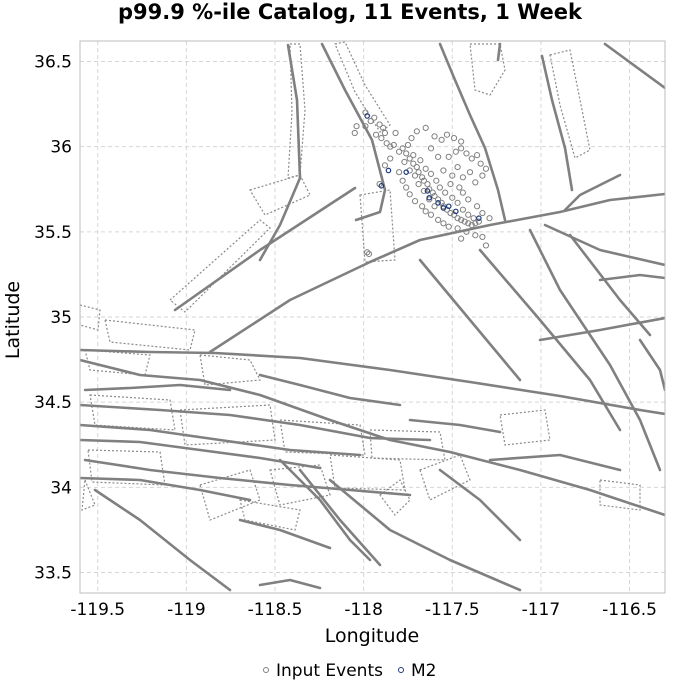 This screenshot has width=700, height=687. I want to click on y-tick-label: 34.5, so click(53, 403).